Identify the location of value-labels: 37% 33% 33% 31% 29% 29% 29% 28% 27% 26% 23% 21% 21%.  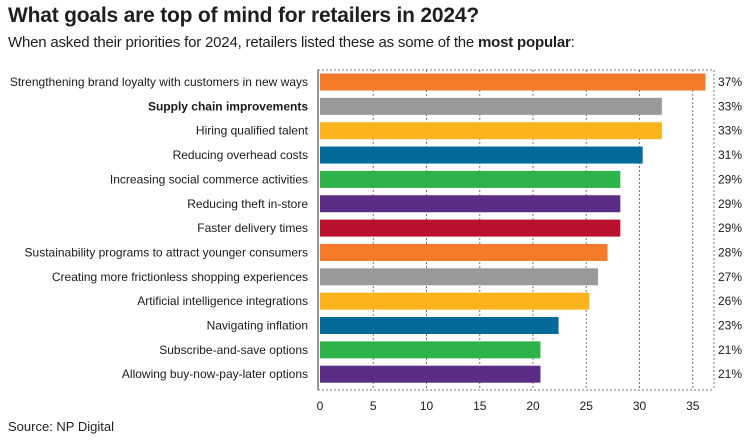
(730, 228).